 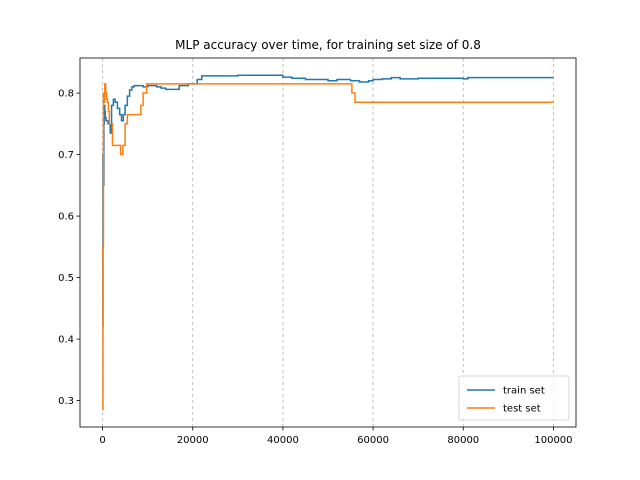 I want to click on y-tick-label-0: 0.3, so click(x=66, y=401).